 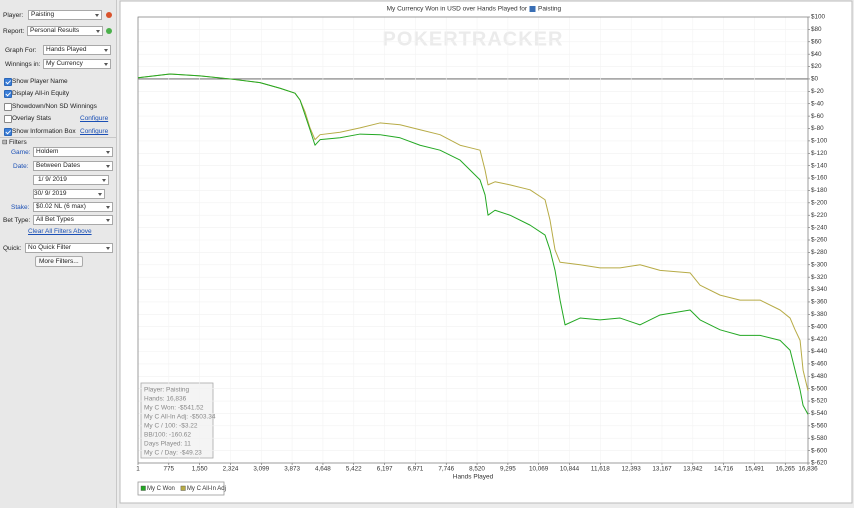 I want to click on player-select: Paisting, so click(x=65, y=15).